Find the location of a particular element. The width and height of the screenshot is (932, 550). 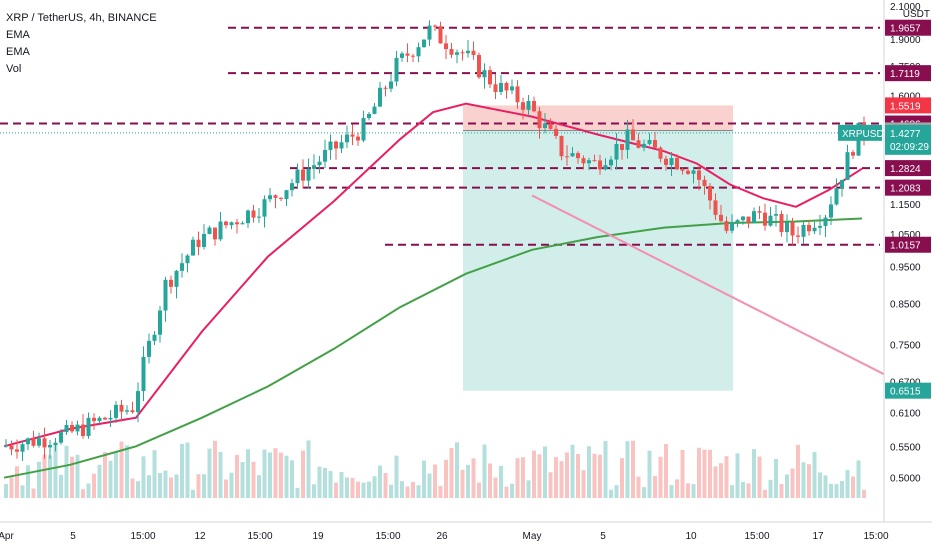

stop-loss-zone is located at coordinates (598, 118).